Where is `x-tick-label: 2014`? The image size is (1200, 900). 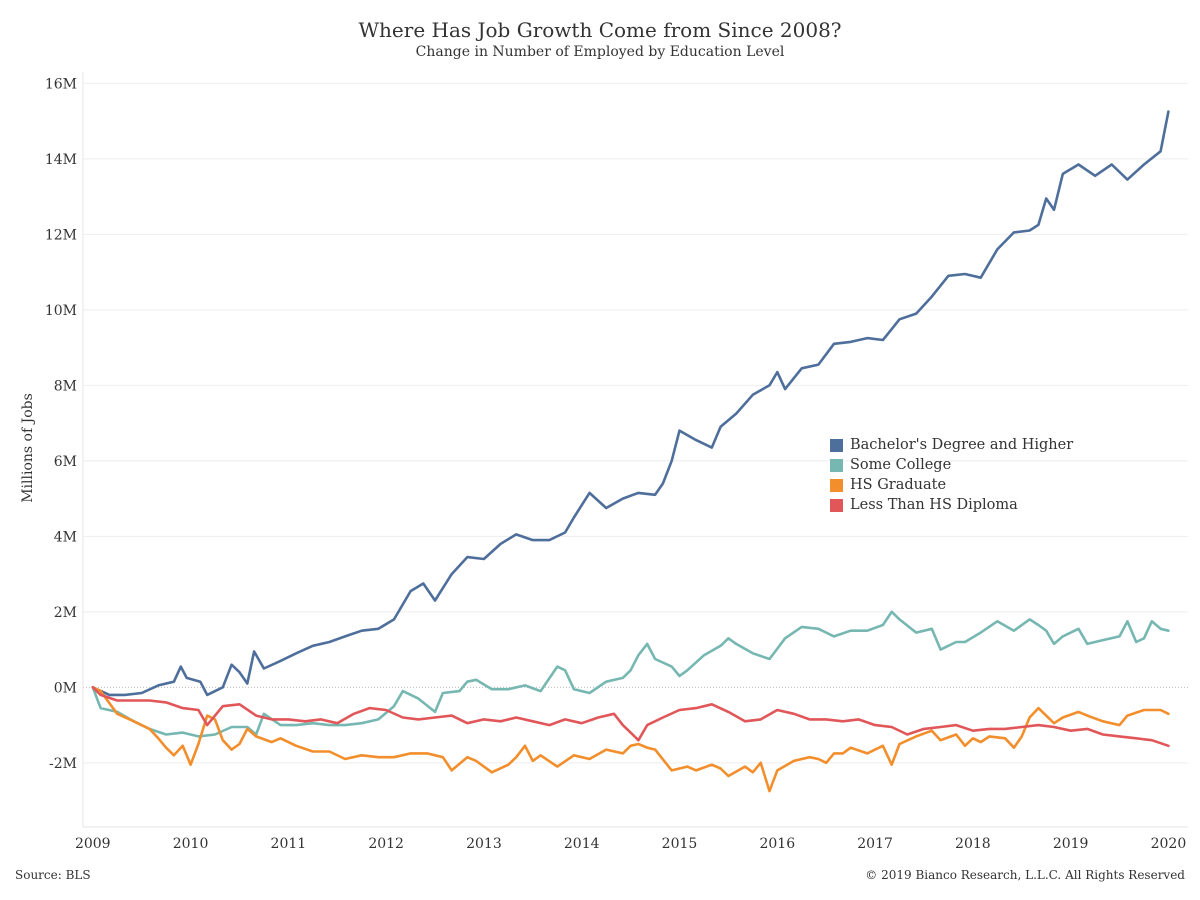
x-tick-label: 2014 is located at coordinates (582, 844).